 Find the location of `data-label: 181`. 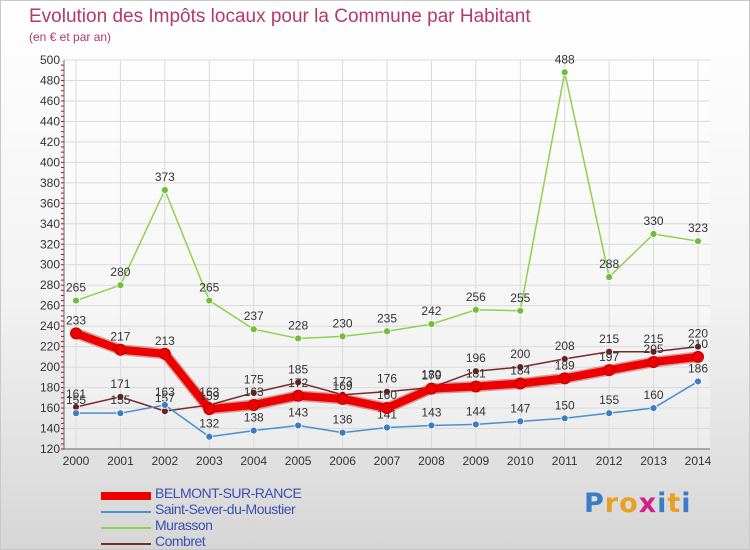

data-label: 181 is located at coordinates (476, 374).